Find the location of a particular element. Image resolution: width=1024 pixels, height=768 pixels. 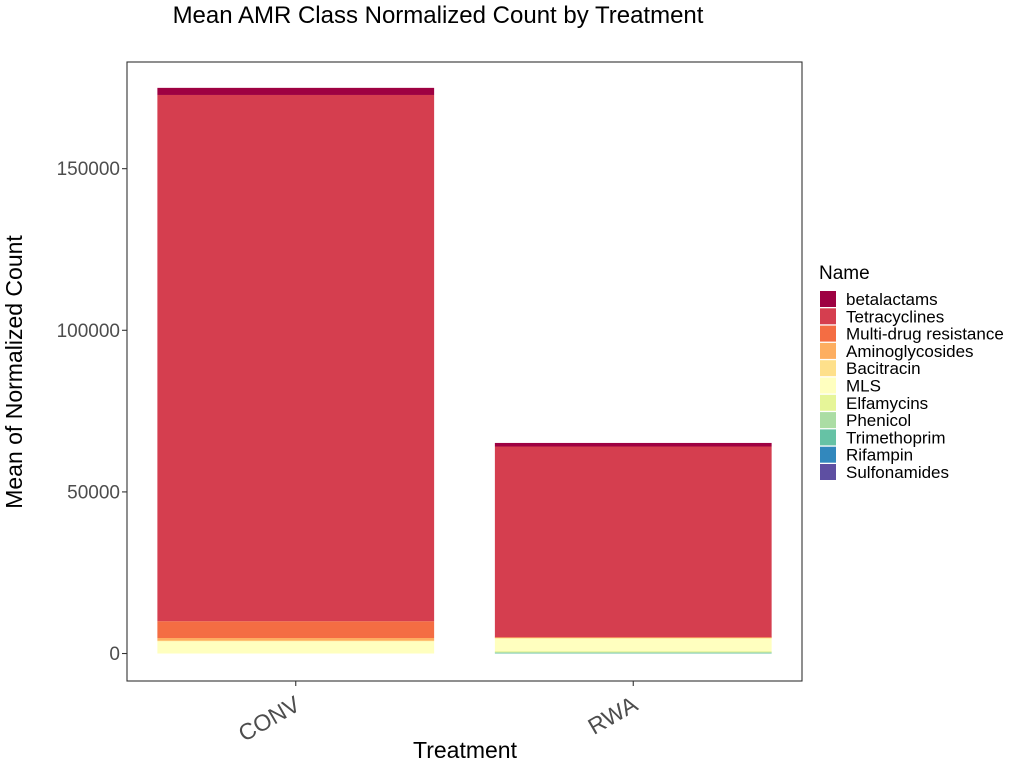

bar-segment-conv-aminoglycosides is located at coordinates (296, 639).